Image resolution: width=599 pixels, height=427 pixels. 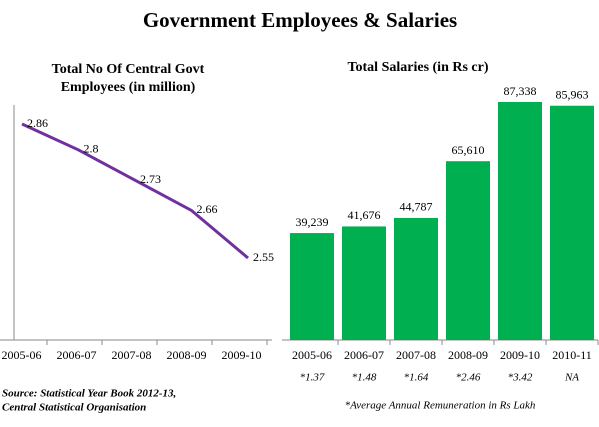 I want to click on data-label: 65,610, so click(x=468, y=150).